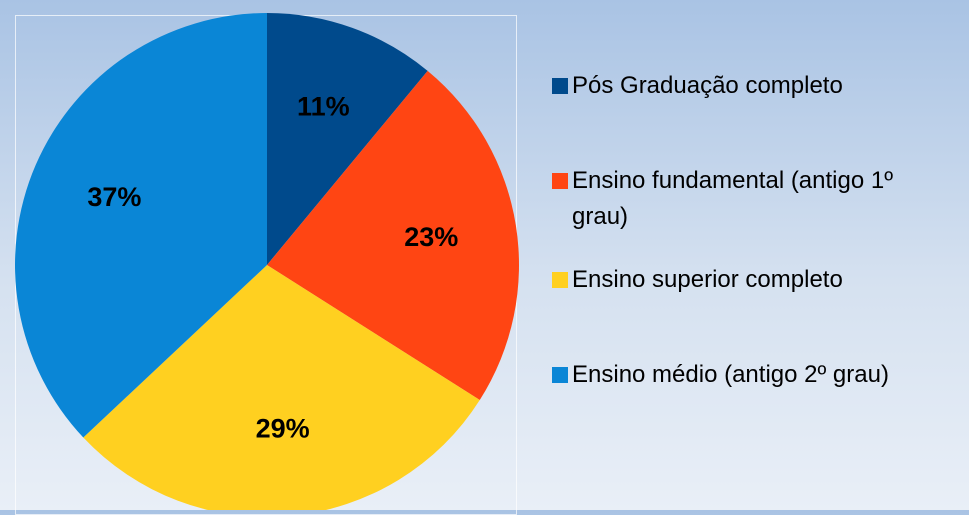 The height and width of the screenshot is (515, 969). Describe the element at coordinates (283, 429) in the screenshot. I see `data-label: 29%` at that location.